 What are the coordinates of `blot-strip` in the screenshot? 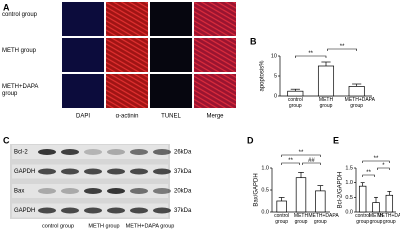 It's located at (90, 152).